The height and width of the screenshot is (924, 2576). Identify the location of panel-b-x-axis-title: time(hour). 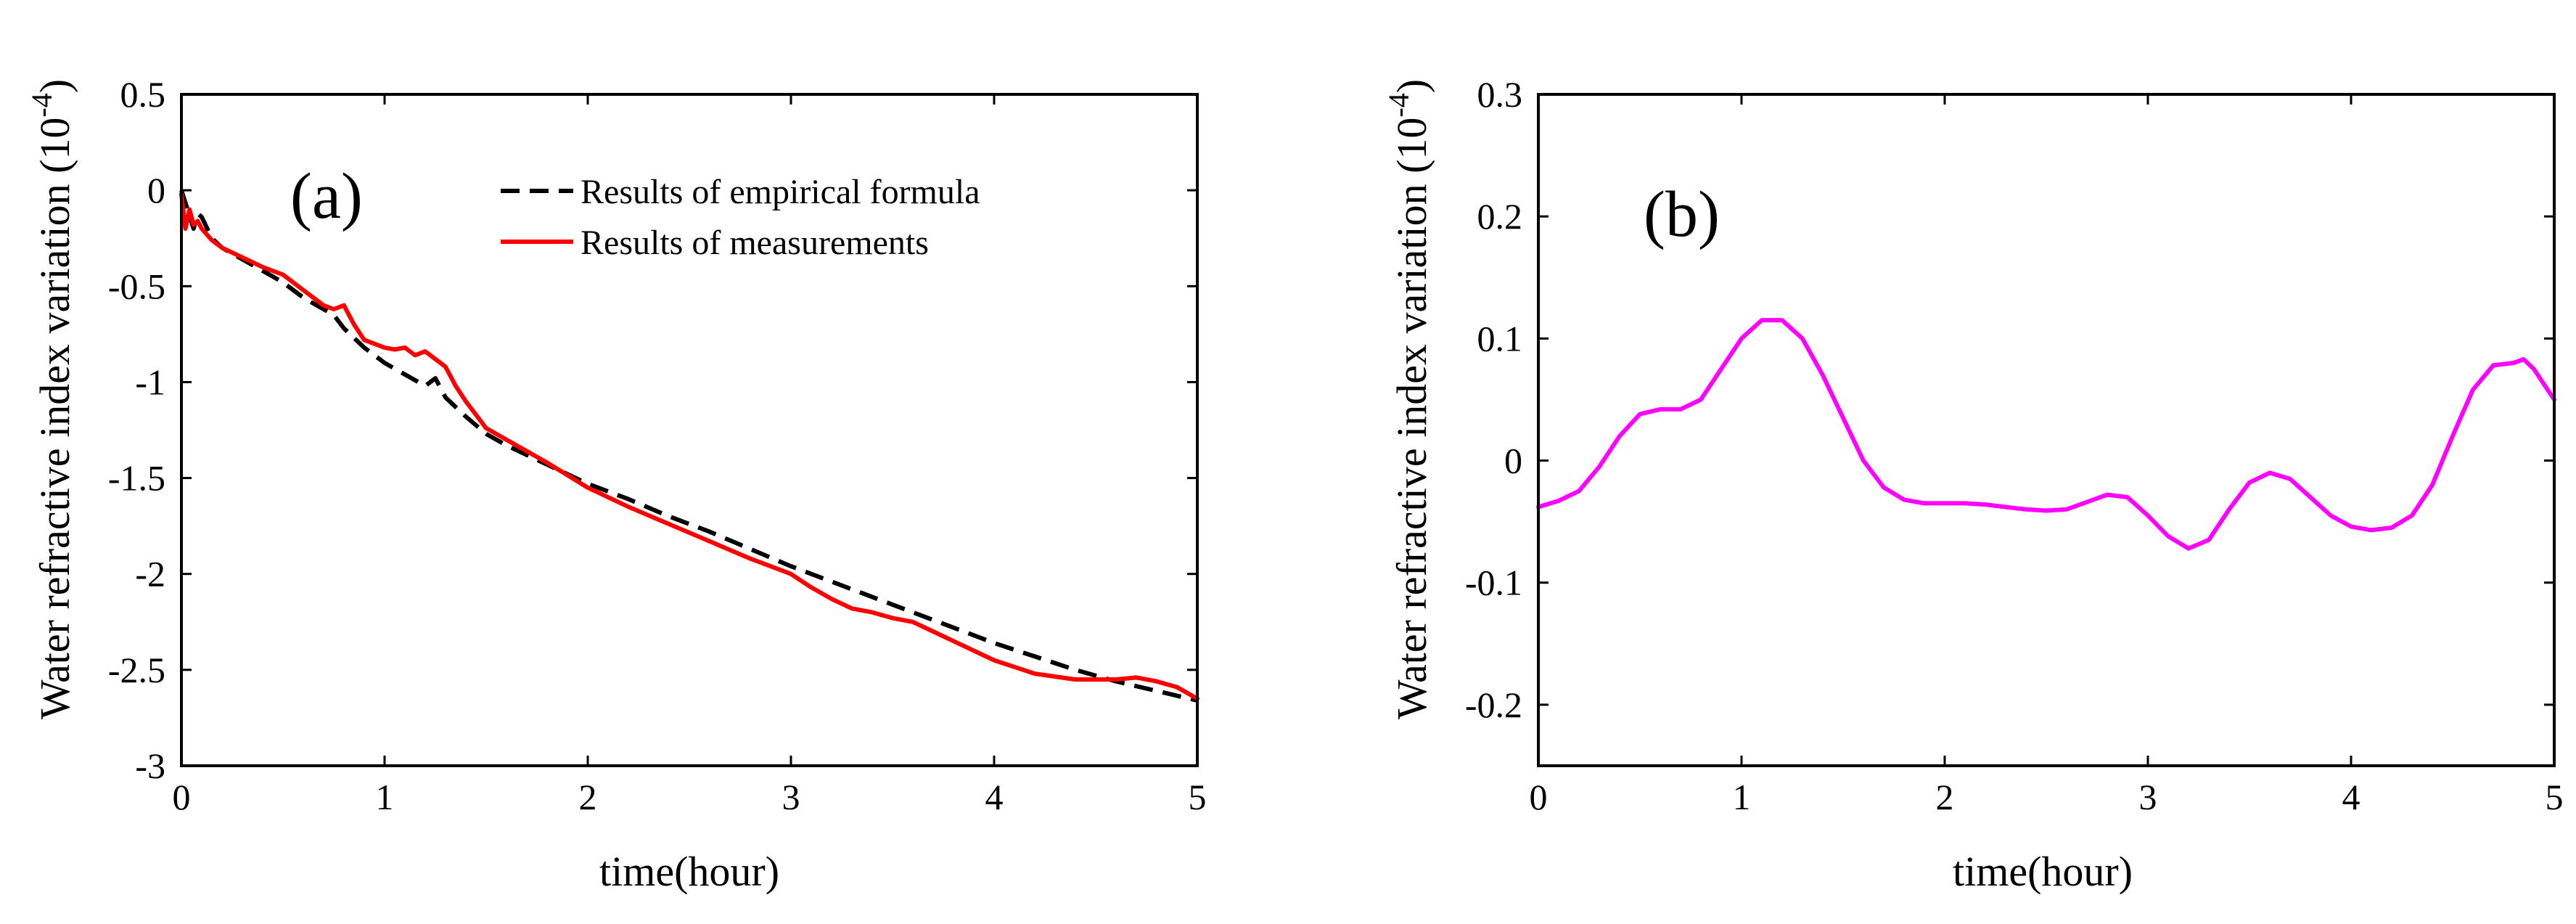
(2043, 871).